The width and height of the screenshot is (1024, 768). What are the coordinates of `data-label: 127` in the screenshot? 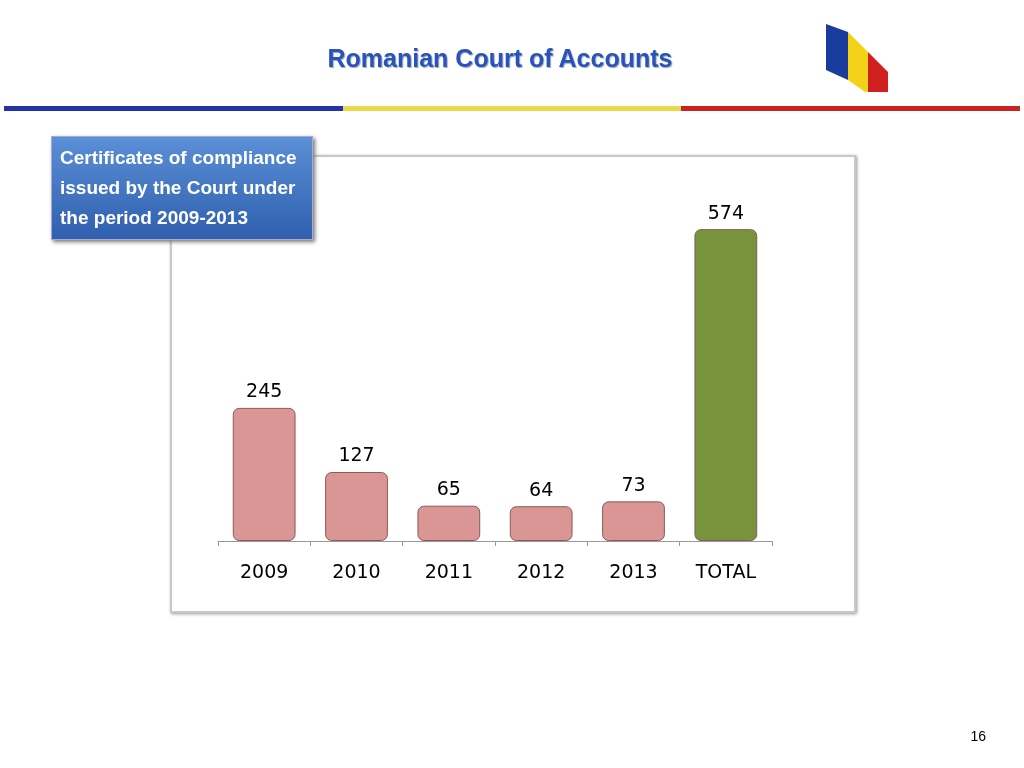 It's located at (356, 454).